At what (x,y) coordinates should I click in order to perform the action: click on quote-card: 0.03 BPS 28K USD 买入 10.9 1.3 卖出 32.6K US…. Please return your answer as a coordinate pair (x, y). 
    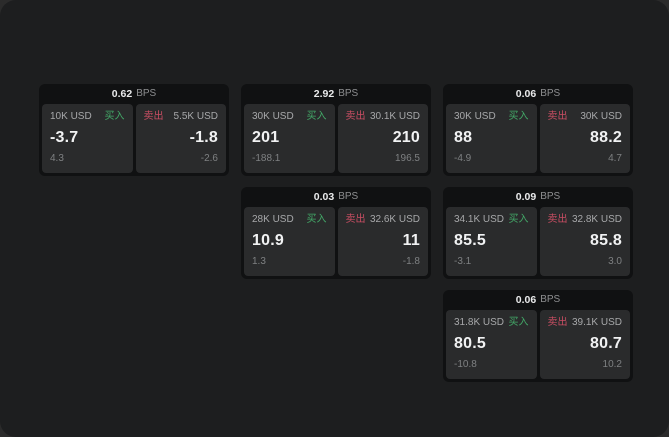
    Looking at the image, I should click on (336, 233).